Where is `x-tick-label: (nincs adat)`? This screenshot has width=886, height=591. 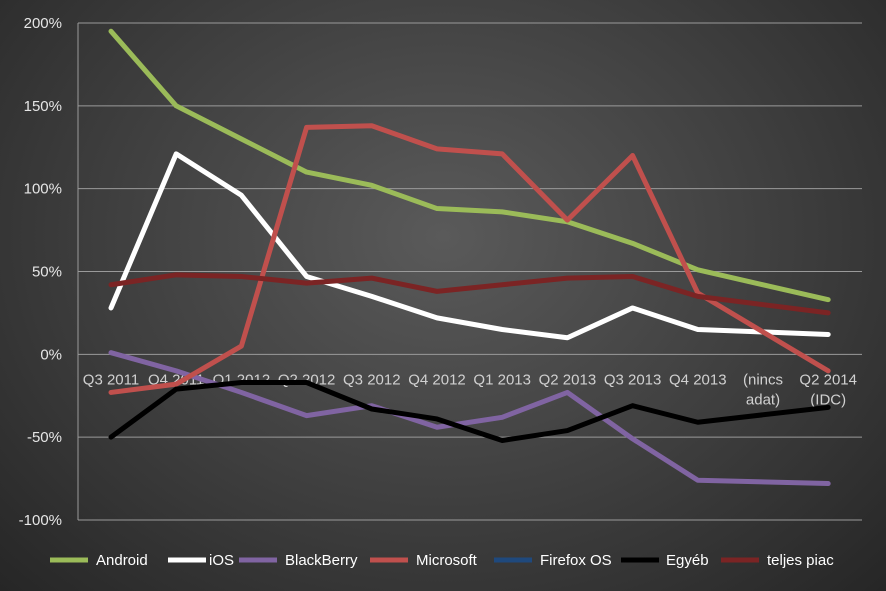
x-tick-label: (nincs adat) is located at coordinates (763, 389).